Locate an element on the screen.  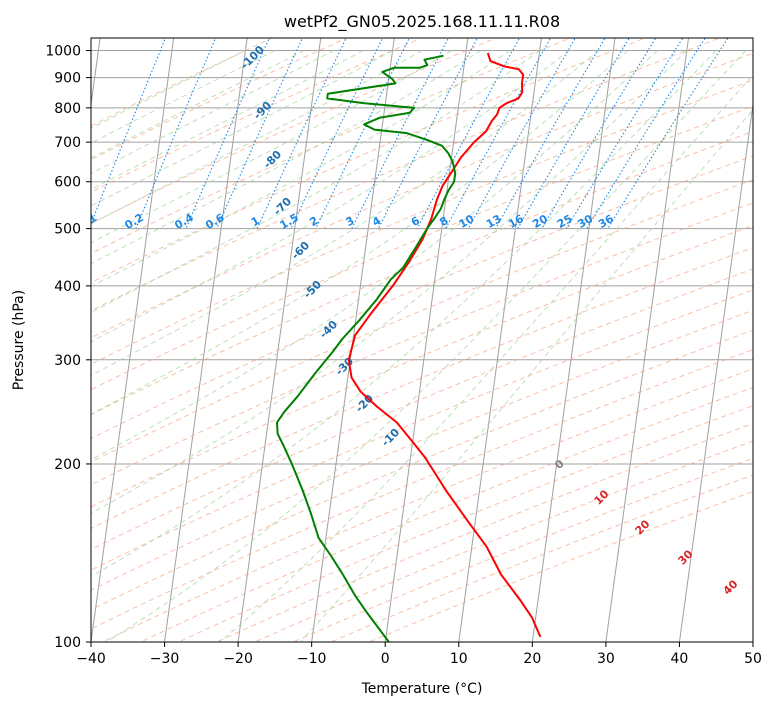
y-tick-label: 500 is located at coordinates (67, 230).